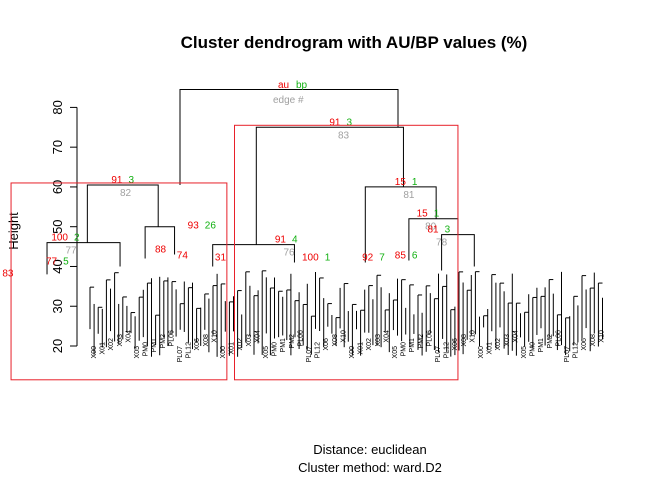 The height and width of the screenshot is (480, 672). What do you see at coordinates (211, 226) in the screenshot?
I see `bp-value: 26` at bounding box center [211, 226].